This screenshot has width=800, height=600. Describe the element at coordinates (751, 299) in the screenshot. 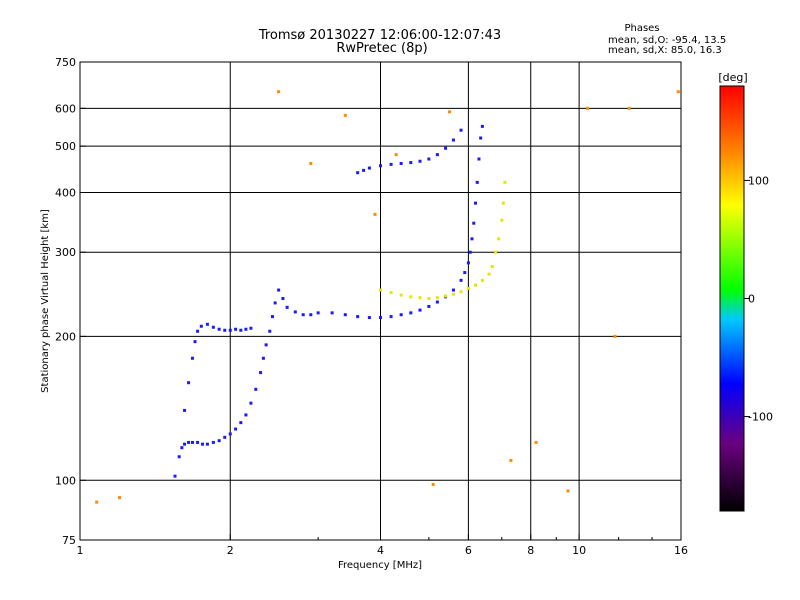

I see `colorbar-tick-label: 0` at that location.